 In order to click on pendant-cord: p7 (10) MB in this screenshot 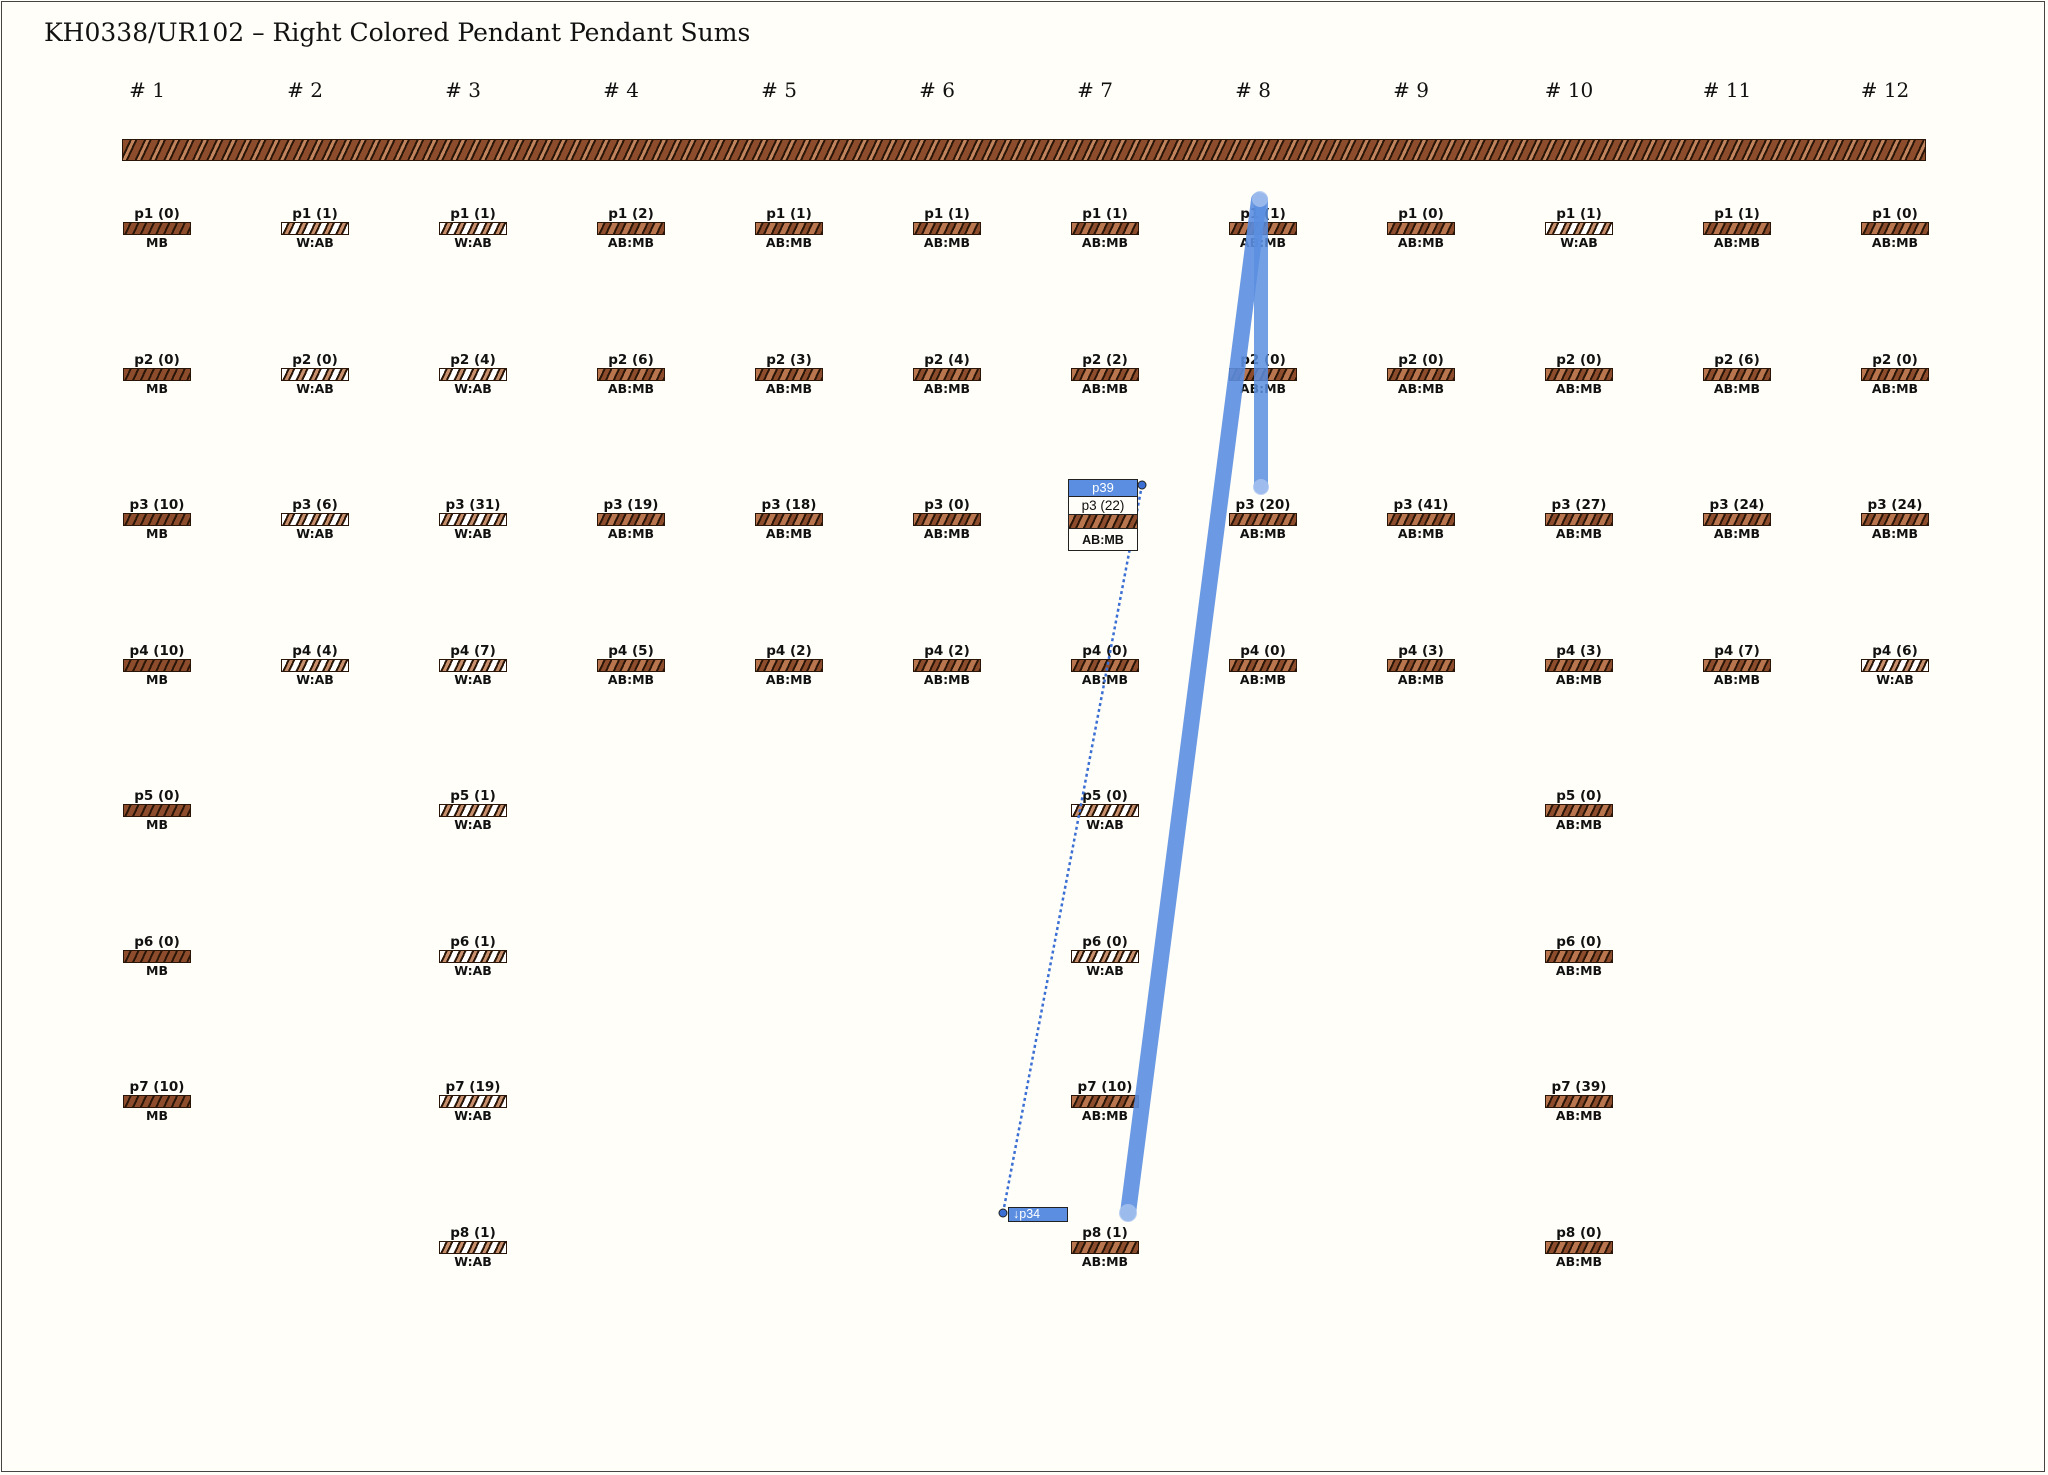, I will do `click(157, 1101)`.